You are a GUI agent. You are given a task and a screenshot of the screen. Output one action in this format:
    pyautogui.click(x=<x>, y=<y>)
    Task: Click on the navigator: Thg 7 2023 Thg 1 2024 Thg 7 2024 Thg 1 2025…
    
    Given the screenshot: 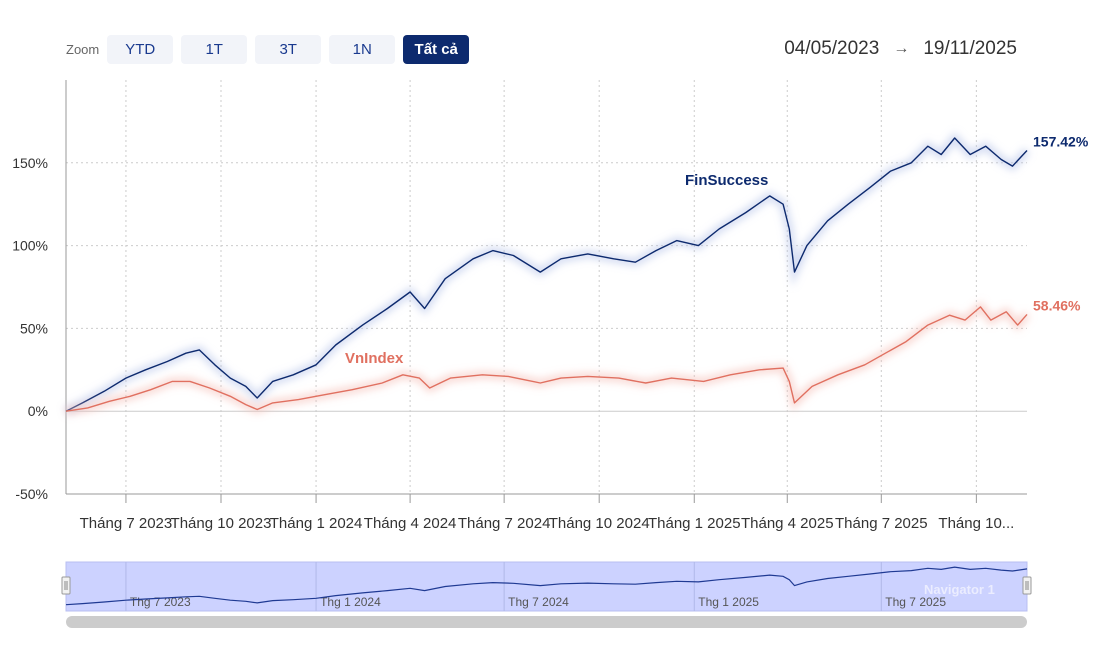 What is the action you would take?
    pyautogui.click(x=546, y=594)
    